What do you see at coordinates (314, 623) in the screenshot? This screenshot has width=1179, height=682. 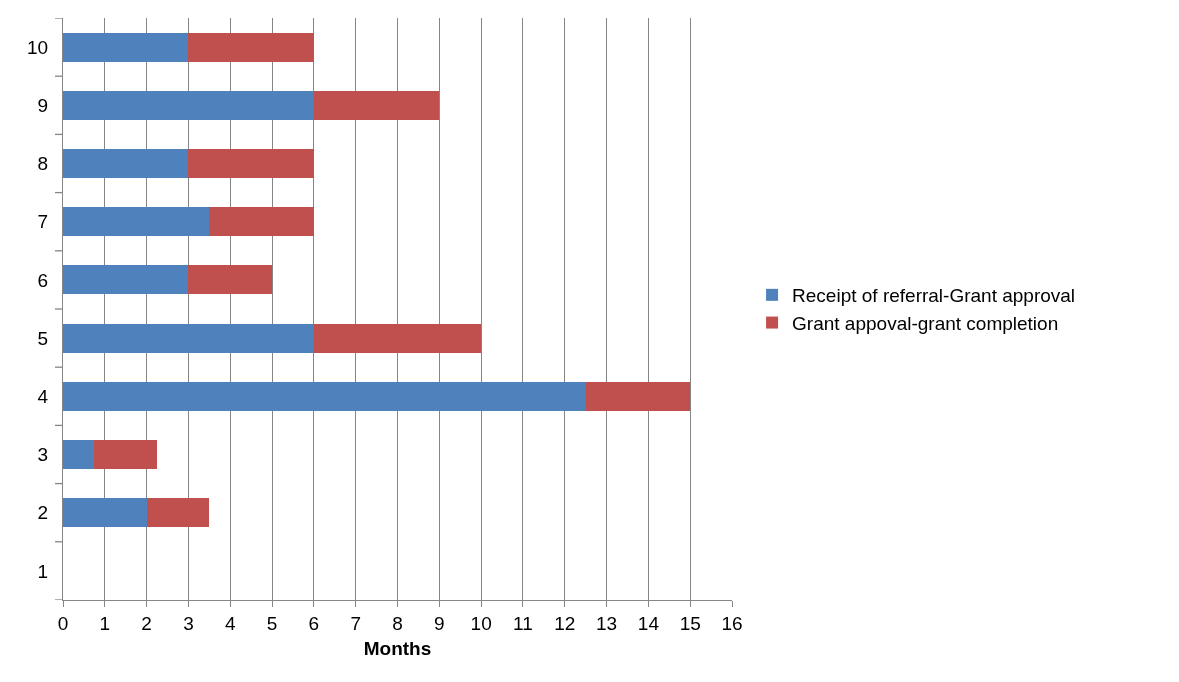 I see `x-tick-label: 6` at bounding box center [314, 623].